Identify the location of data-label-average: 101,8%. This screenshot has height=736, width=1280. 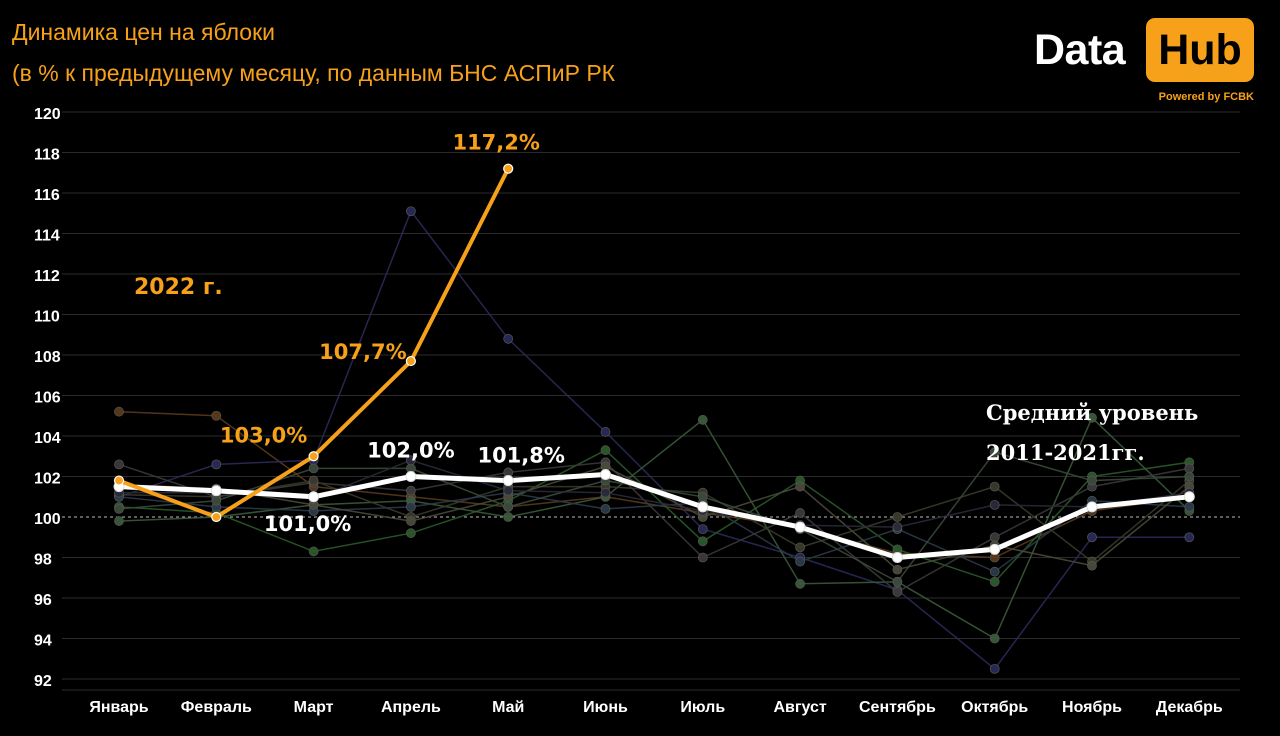
(520, 456).